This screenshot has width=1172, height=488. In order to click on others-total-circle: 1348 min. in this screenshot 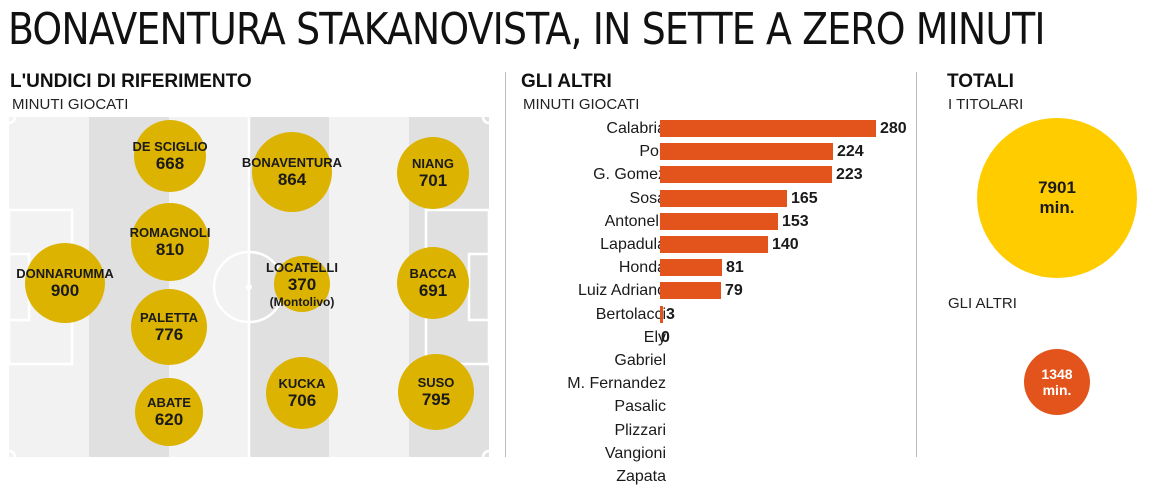, I will do `click(1057, 382)`.